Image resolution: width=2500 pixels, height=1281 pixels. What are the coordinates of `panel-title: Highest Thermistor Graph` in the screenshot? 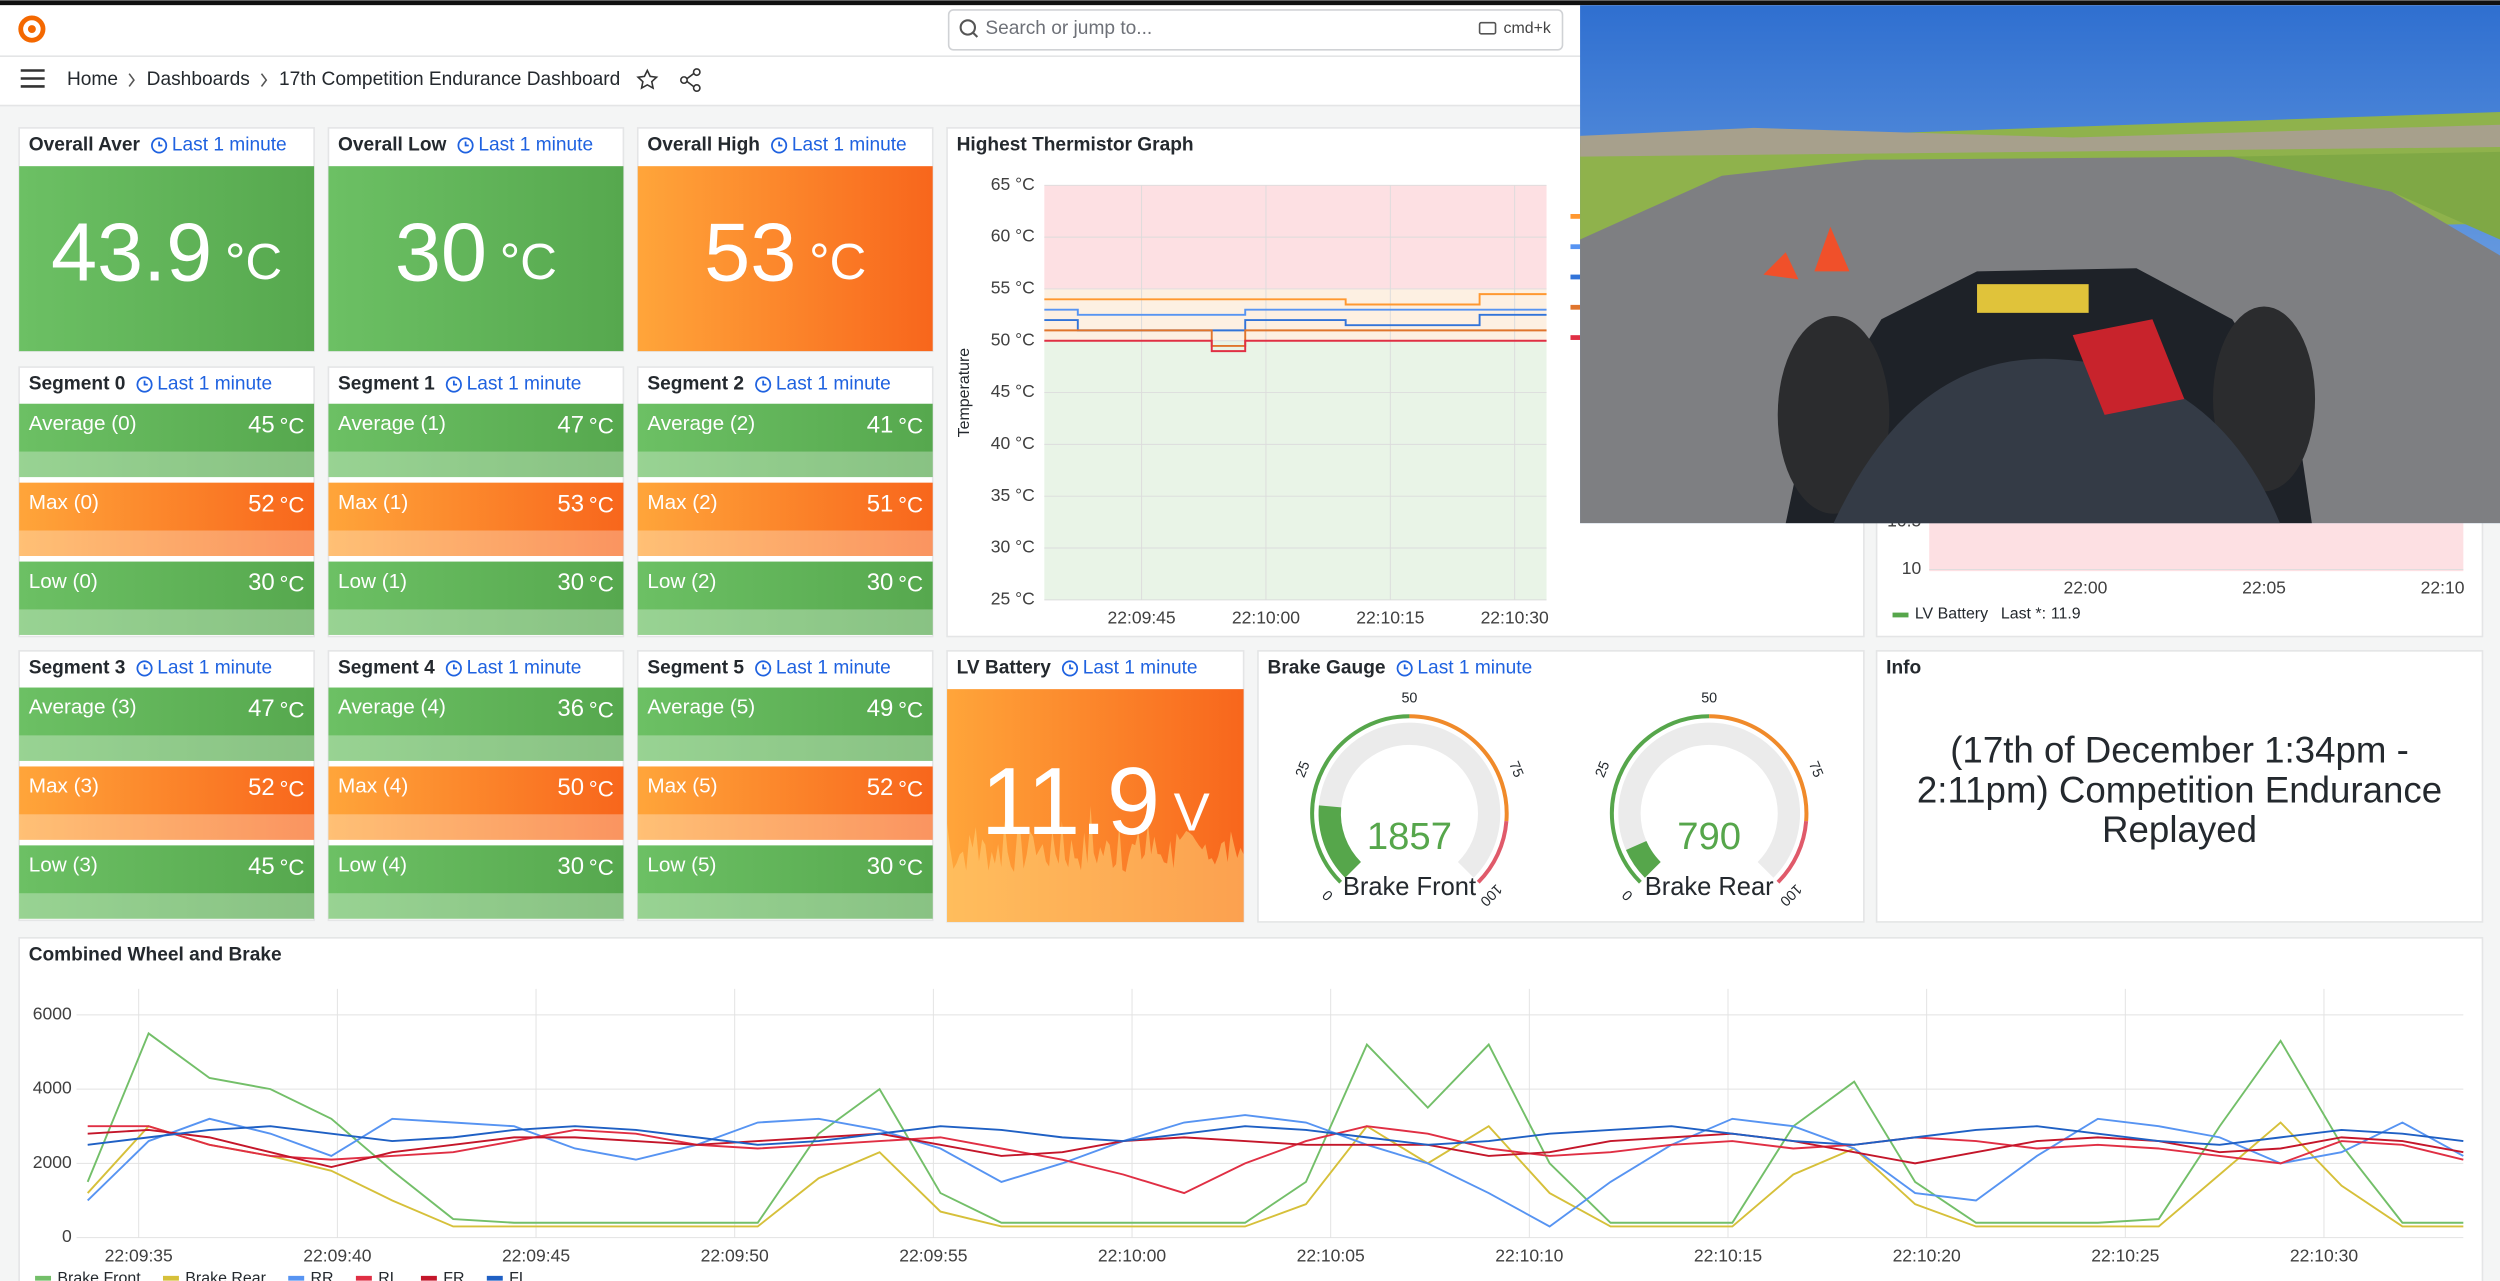 It's located at (1075, 144).